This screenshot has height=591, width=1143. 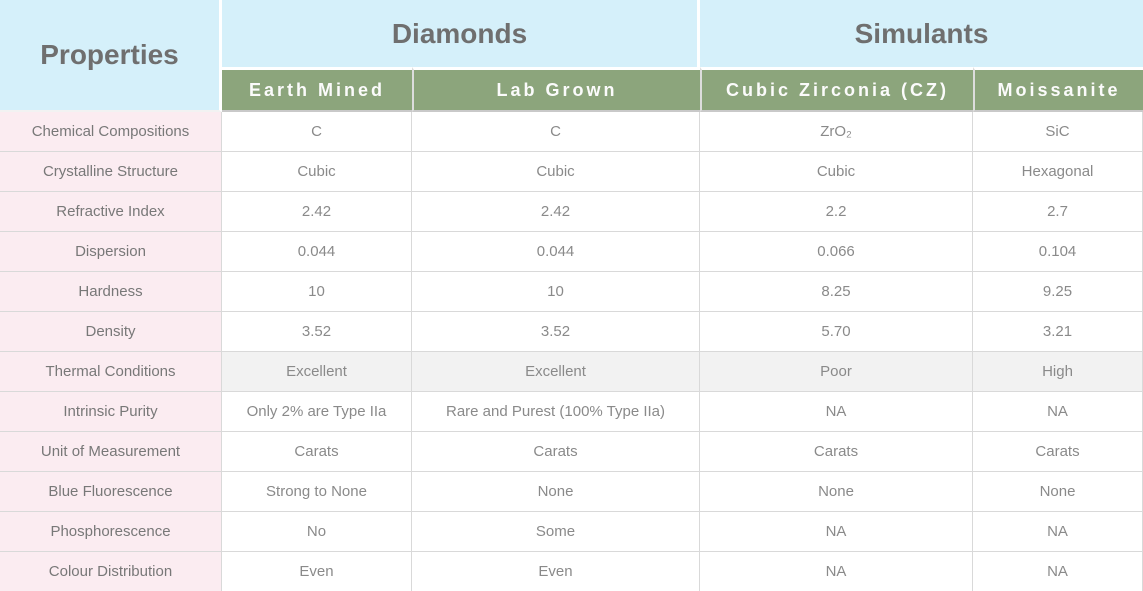 What do you see at coordinates (111, 452) in the screenshot?
I see `property-label: Unit of Measurement` at bounding box center [111, 452].